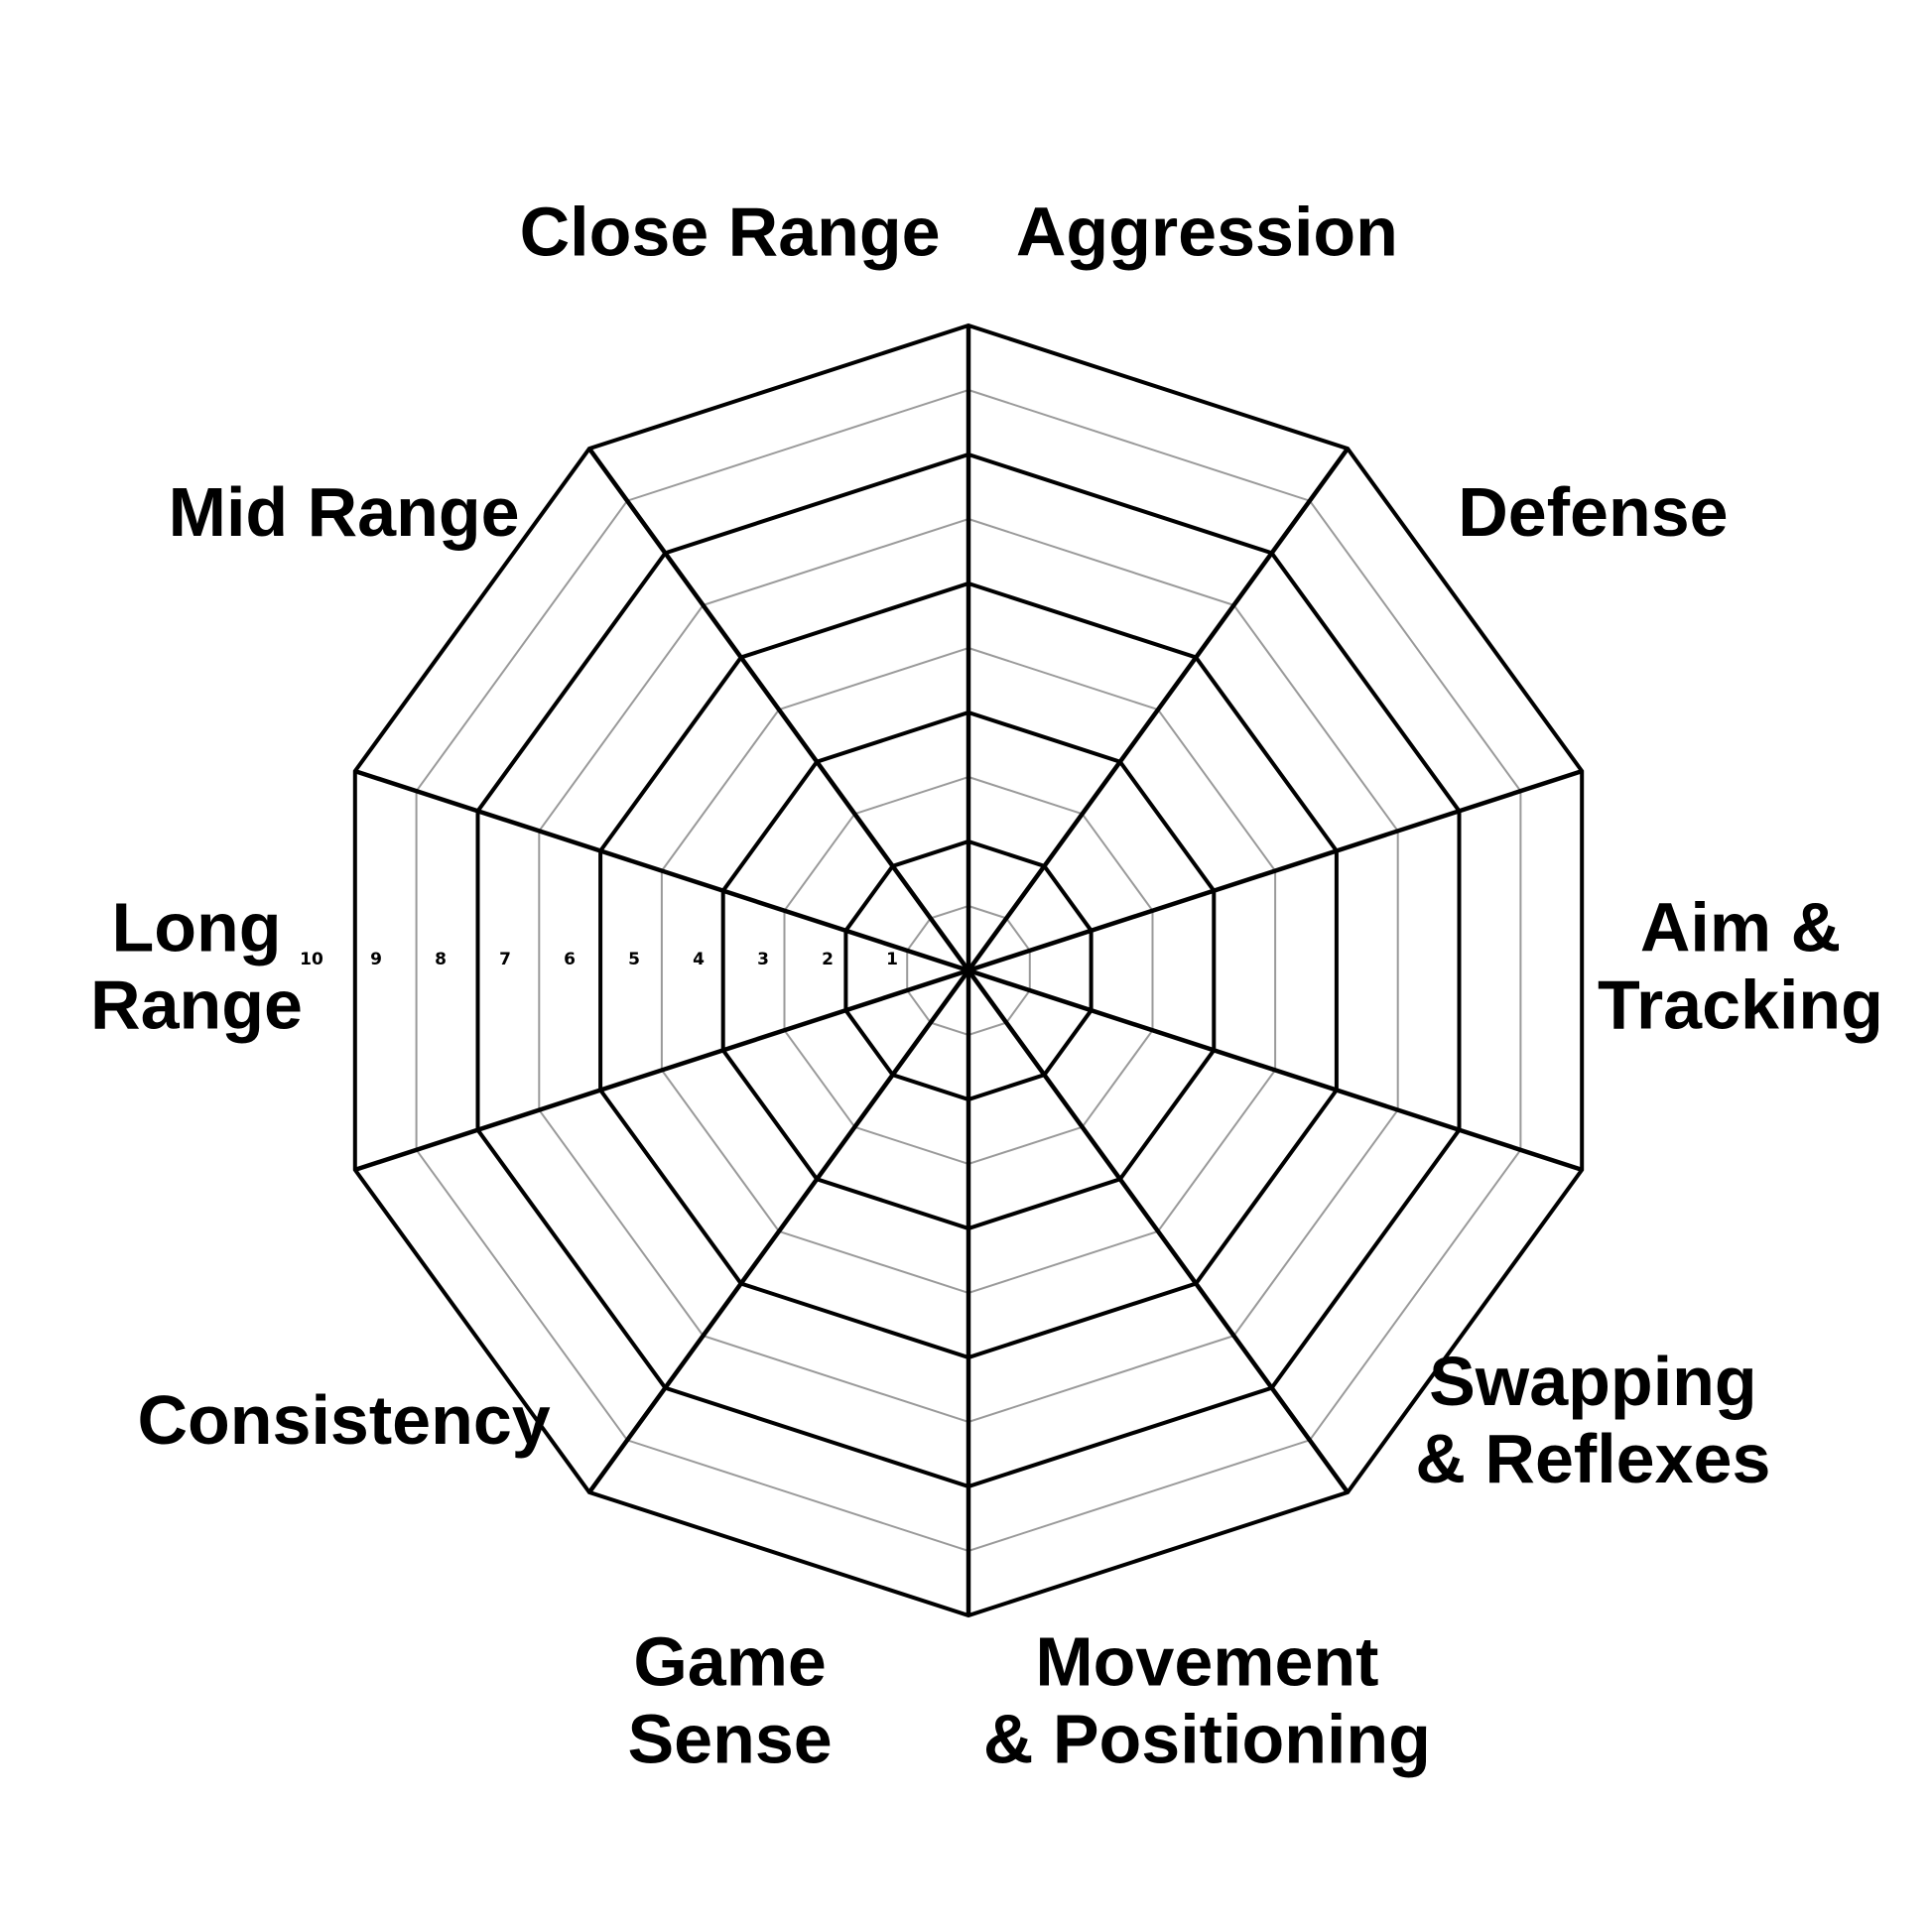 This screenshot has height=1932, width=1932. What do you see at coordinates (312, 960) in the screenshot?
I see `tick-label-10: 10` at bounding box center [312, 960].